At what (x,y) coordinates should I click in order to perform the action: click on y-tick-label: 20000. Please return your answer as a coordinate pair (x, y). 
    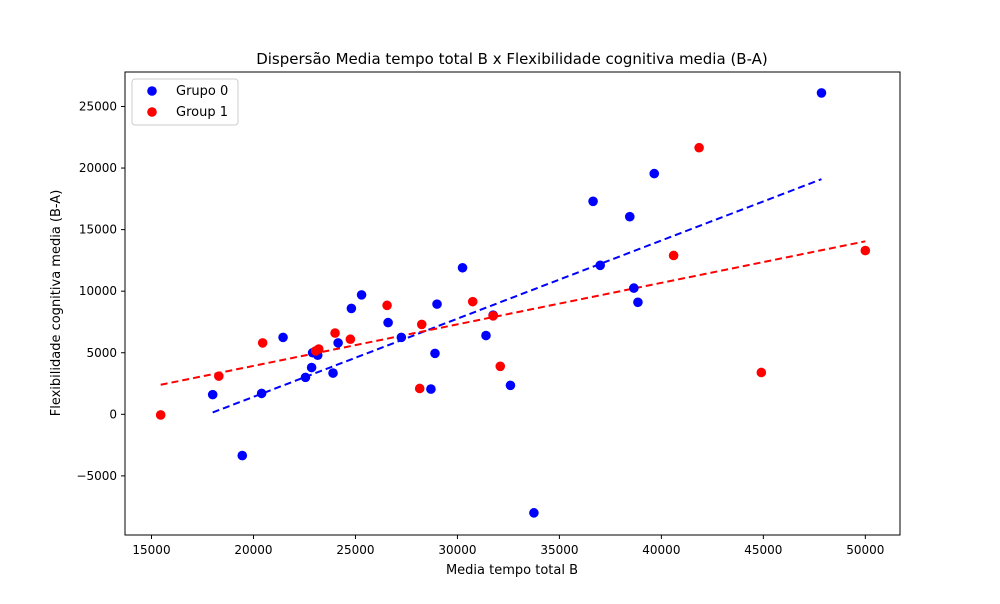
    Looking at the image, I should click on (98, 168).